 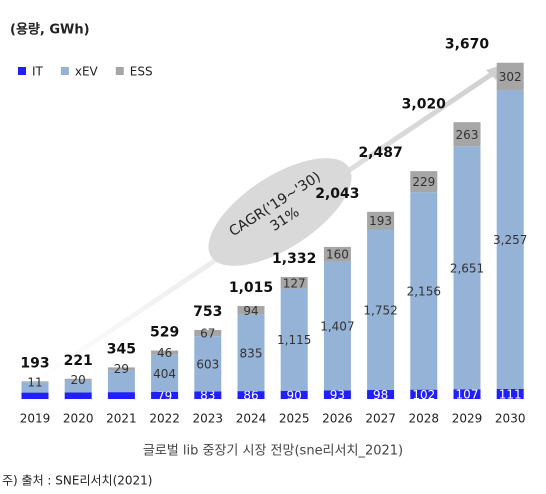 What do you see at coordinates (251, 419) in the screenshot?
I see `x-tick-label: 2024` at bounding box center [251, 419].